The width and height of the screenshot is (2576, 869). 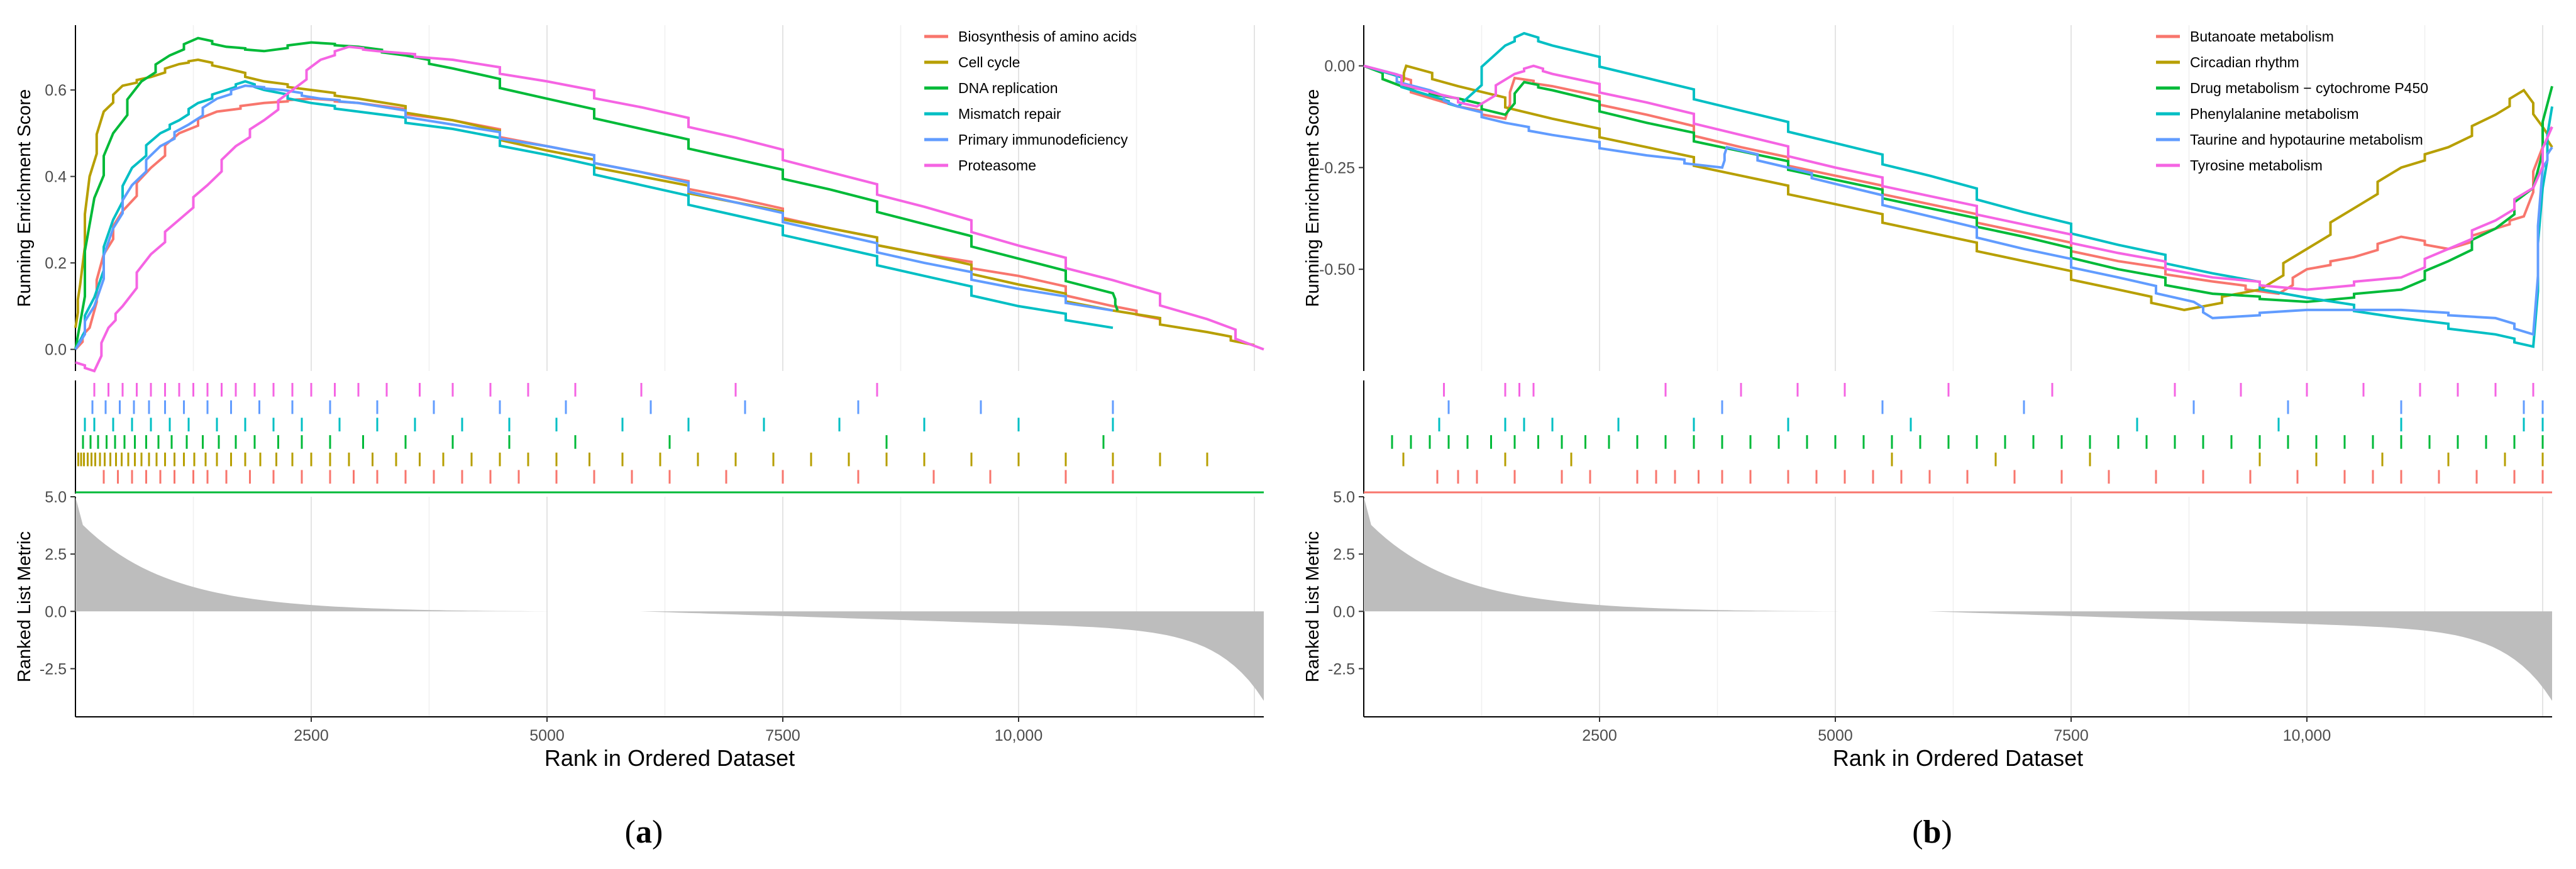 What do you see at coordinates (1339, 66) in the screenshot?
I see `es-y-tick-label: 0.00` at bounding box center [1339, 66].